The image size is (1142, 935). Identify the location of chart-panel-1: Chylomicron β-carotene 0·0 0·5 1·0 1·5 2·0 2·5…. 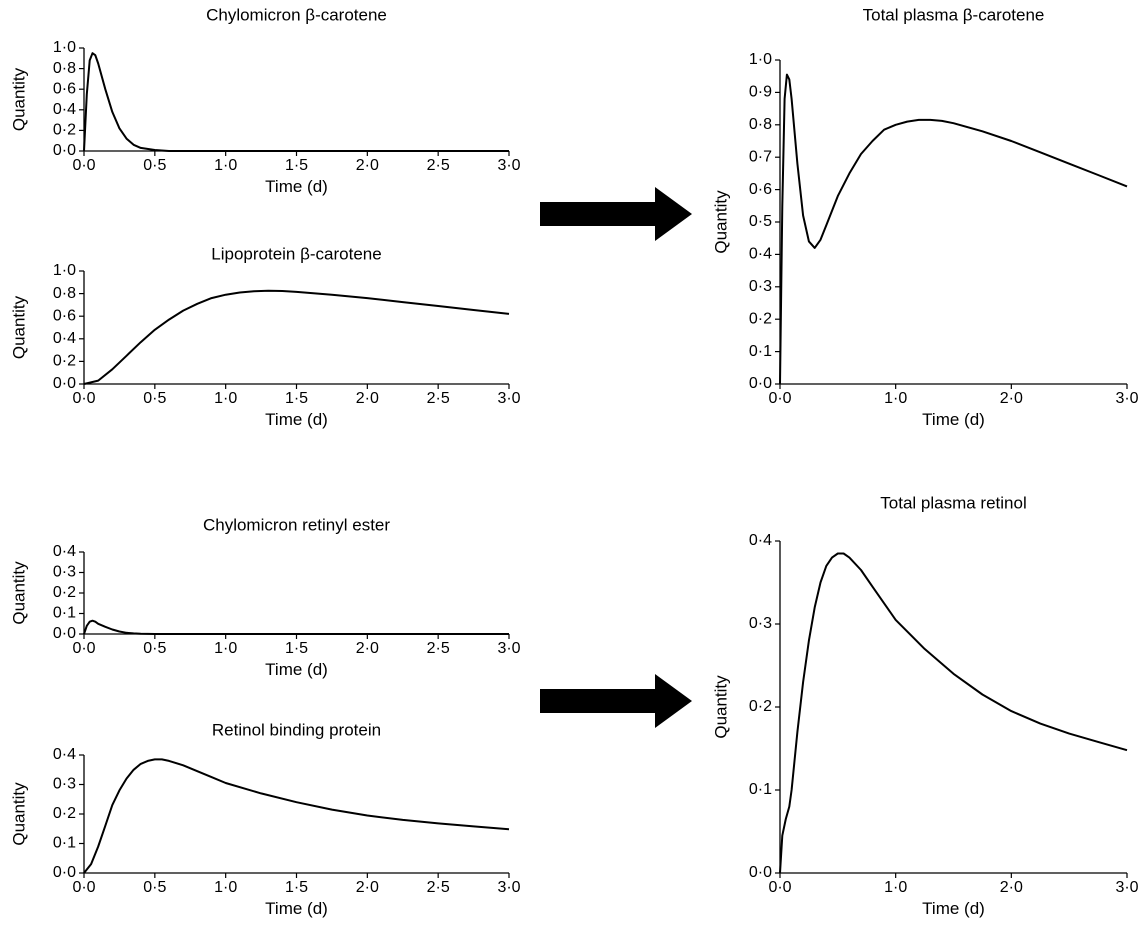
(264, 100).